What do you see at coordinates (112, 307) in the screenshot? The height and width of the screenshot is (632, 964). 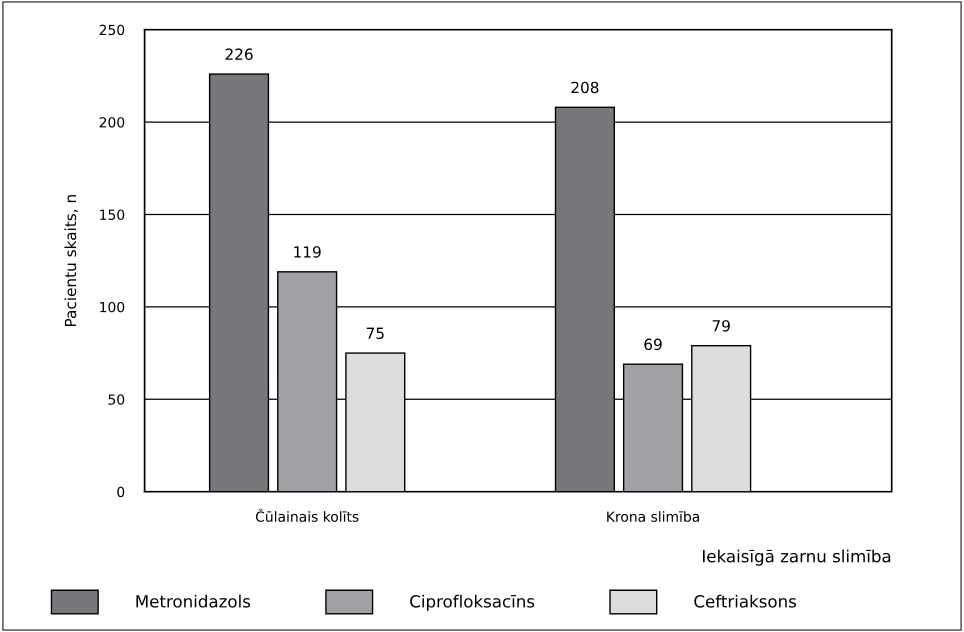 I see `y-tick-label: 100` at bounding box center [112, 307].